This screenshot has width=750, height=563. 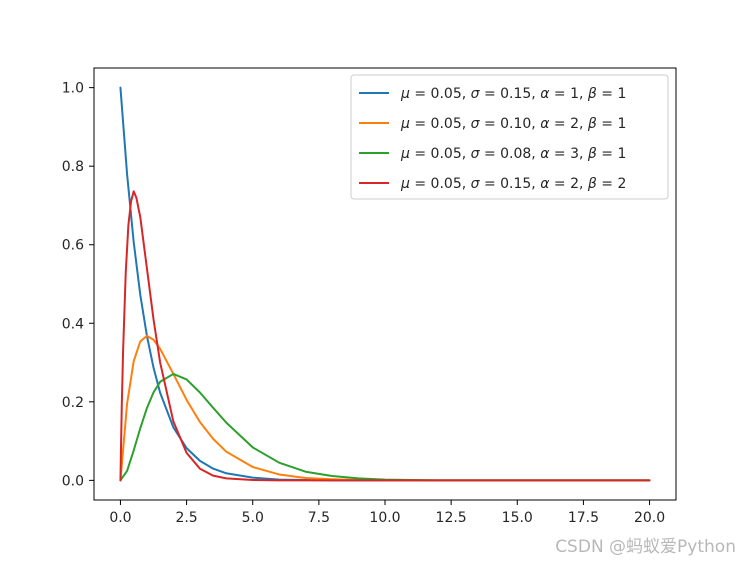 I want to click on x-tick-label: 10.0, so click(x=384, y=518).